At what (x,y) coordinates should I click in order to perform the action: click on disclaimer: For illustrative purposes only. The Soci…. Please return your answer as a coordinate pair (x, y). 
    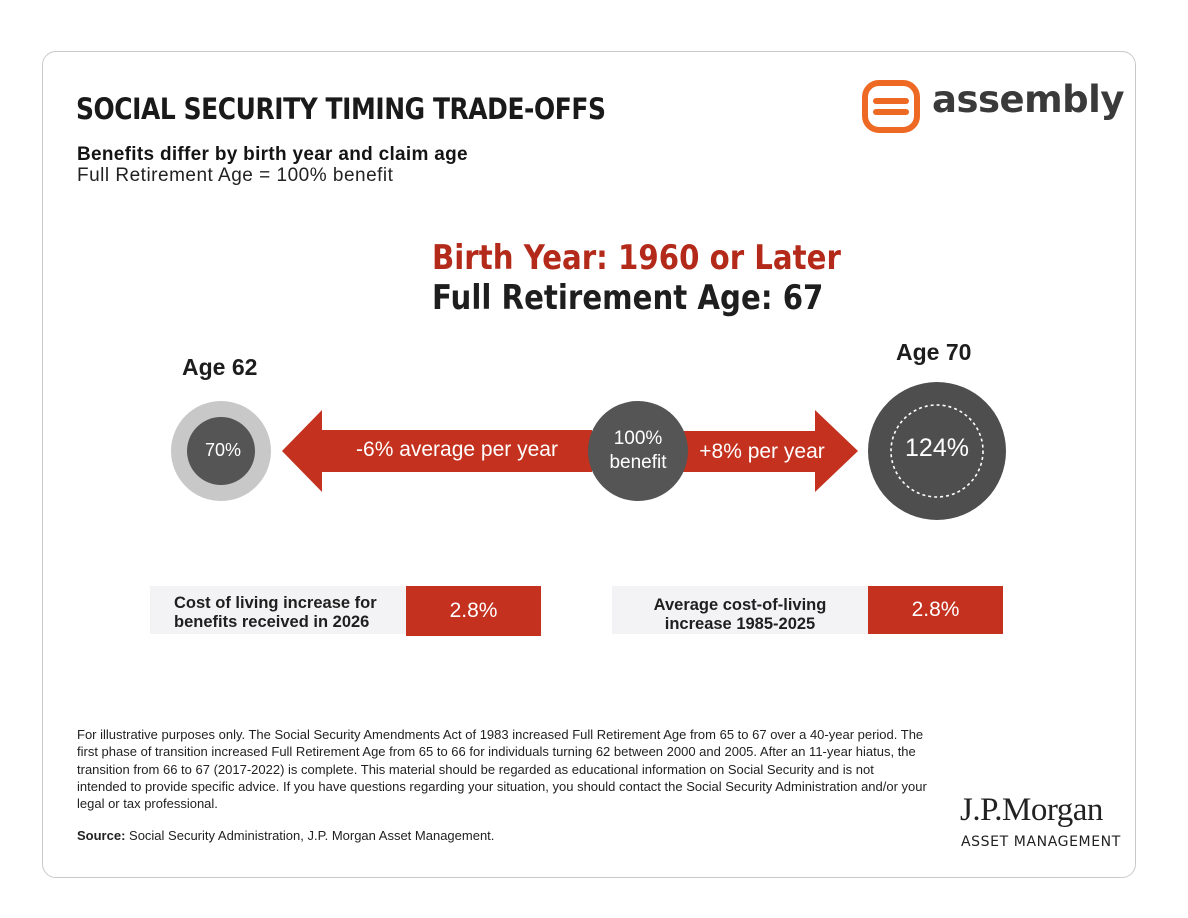
    Looking at the image, I should click on (502, 769).